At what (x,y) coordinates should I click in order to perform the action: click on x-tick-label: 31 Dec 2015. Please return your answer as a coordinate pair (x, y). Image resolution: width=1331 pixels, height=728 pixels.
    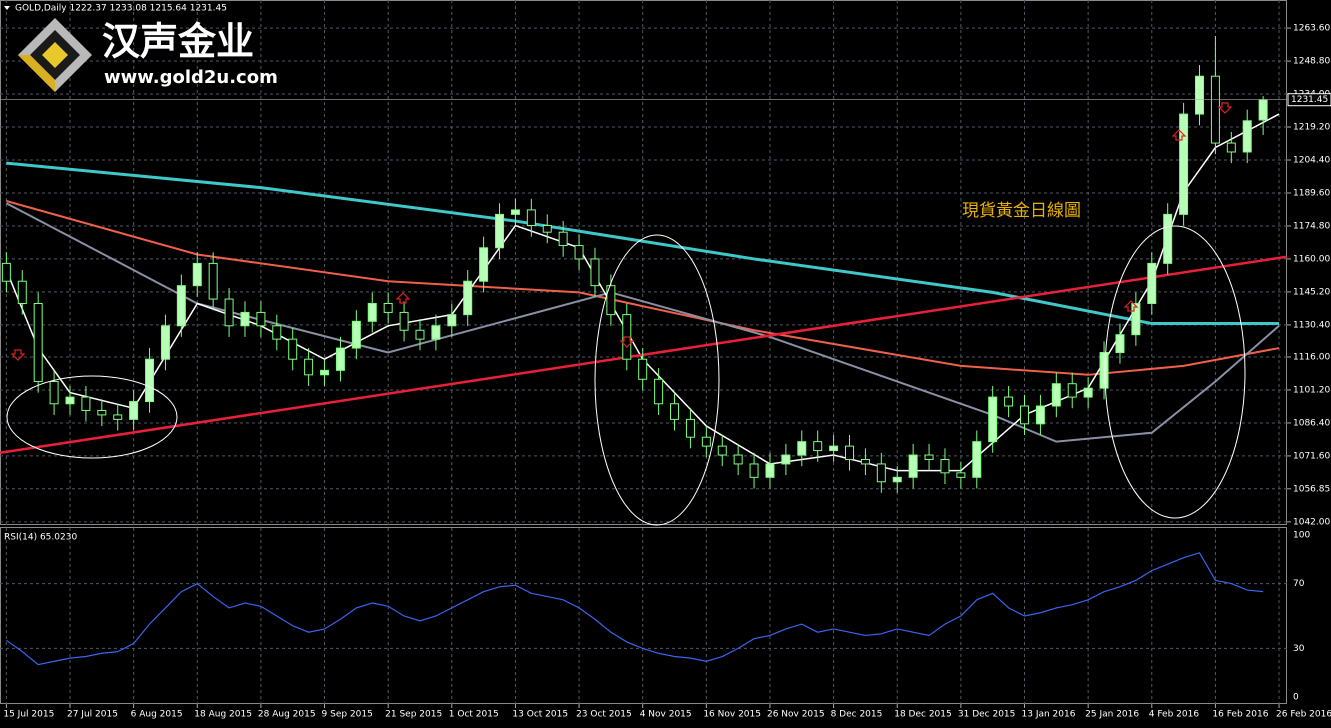
    Looking at the image, I should click on (987, 715).